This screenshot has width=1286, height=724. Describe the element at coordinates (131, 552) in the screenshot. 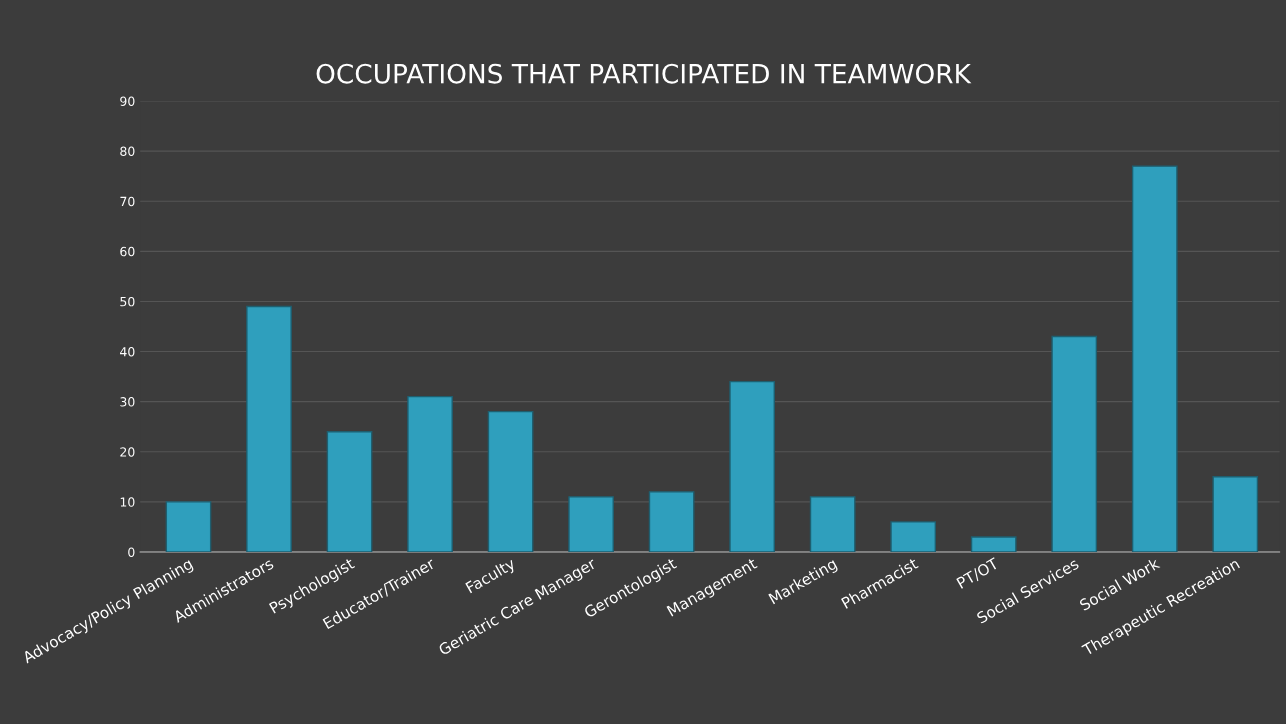

I see `y-tick-label: 0` at that location.